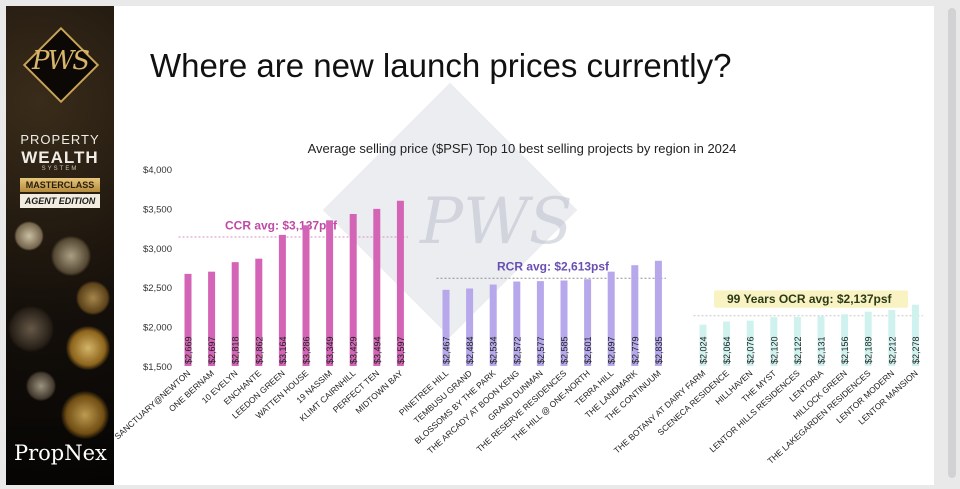 The width and height of the screenshot is (960, 489). I want to click on vertical-scrollbar, so click(950, 244).